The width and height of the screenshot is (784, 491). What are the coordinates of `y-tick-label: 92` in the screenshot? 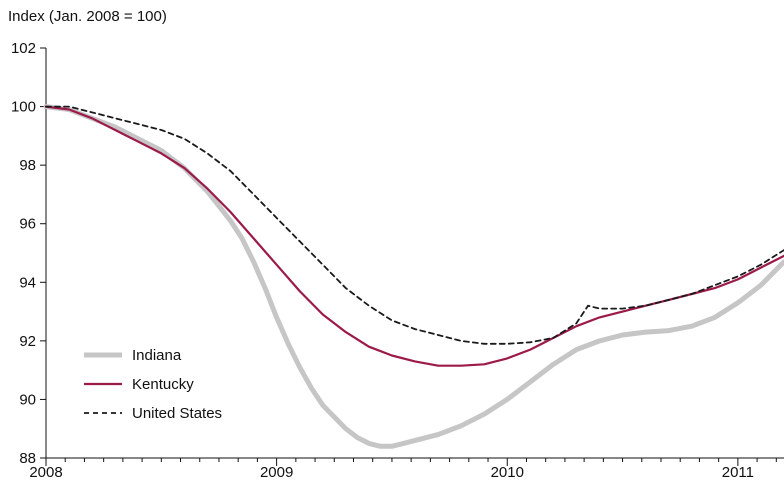 It's located at (27, 341).